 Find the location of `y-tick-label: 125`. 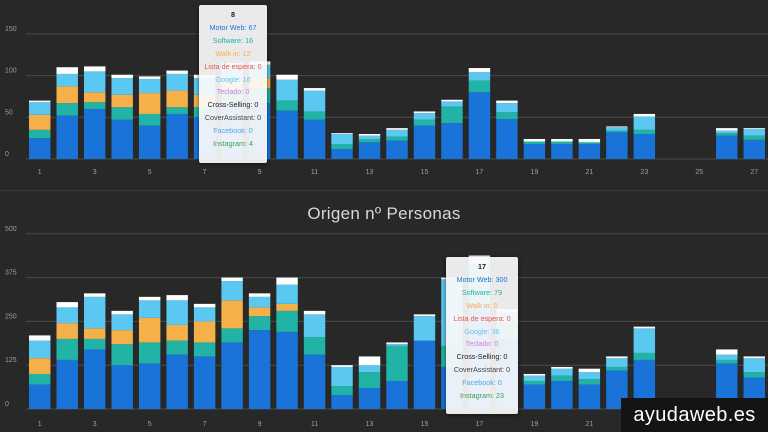

y-tick-label: 125 is located at coordinates (11, 360).